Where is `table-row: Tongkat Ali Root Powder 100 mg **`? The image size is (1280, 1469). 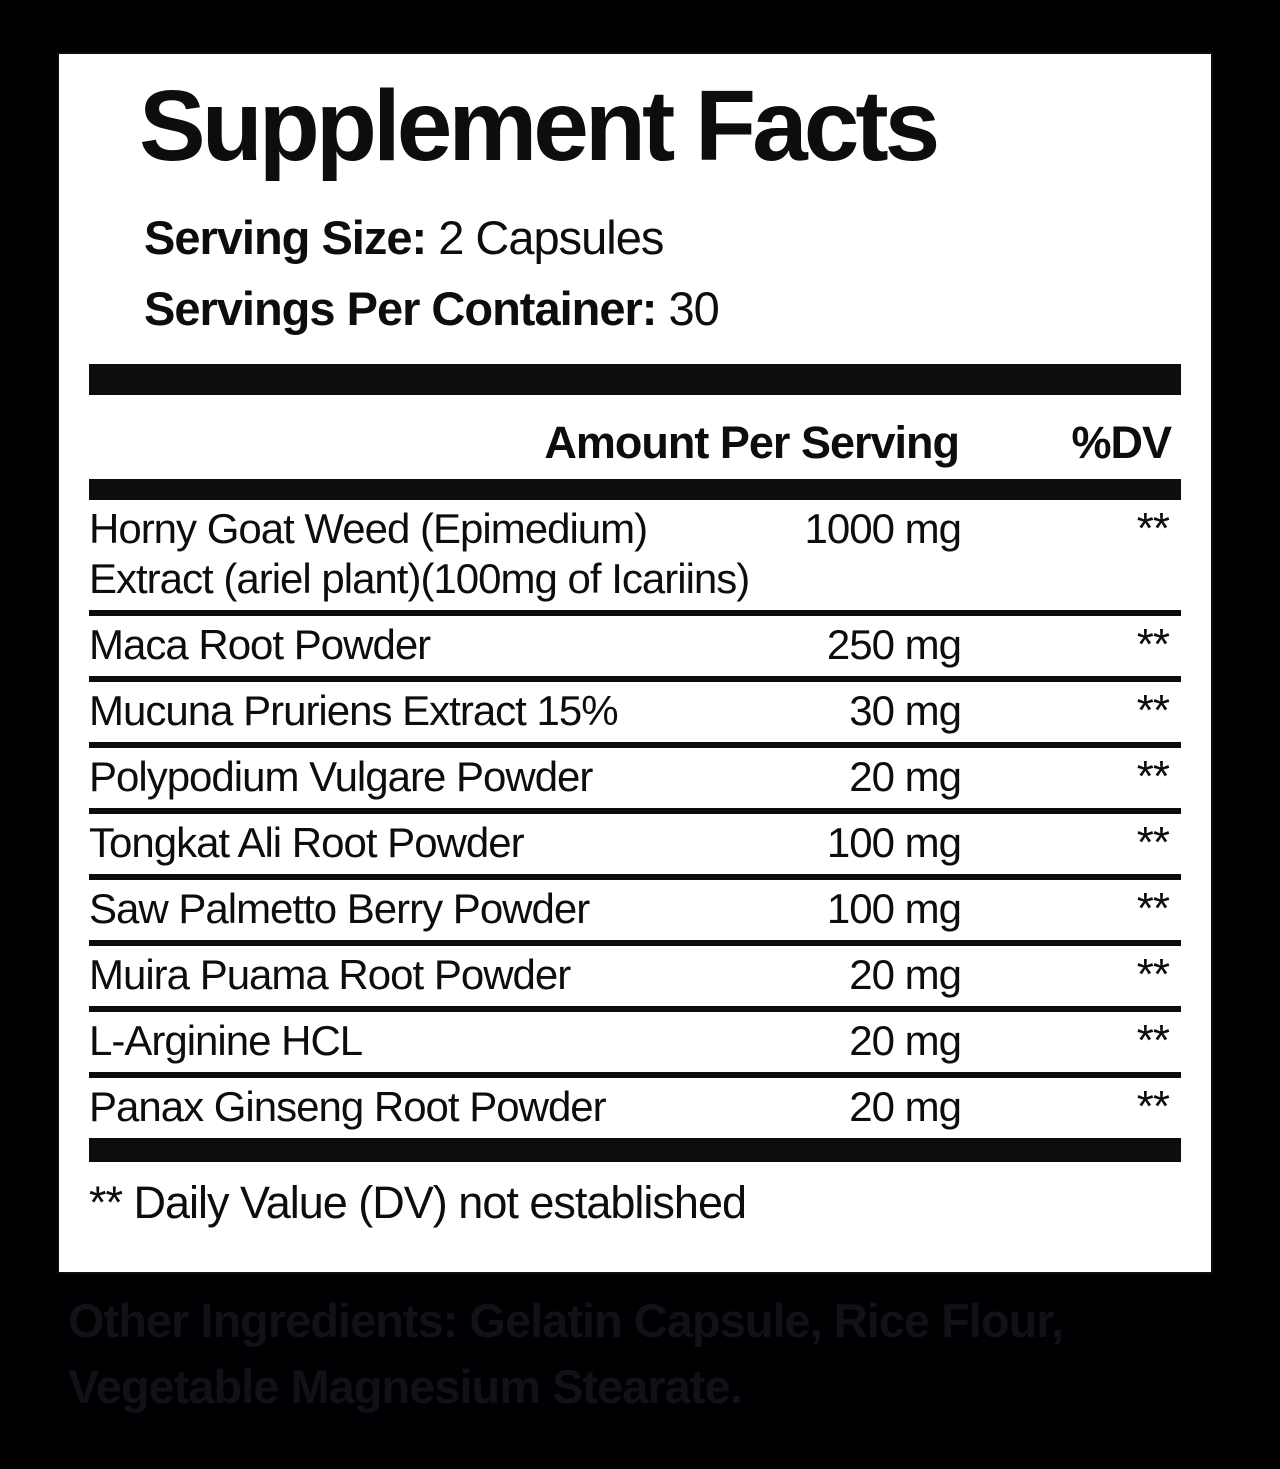 table-row: Tongkat Ali Root Powder 100 mg ** is located at coordinates (635, 841).